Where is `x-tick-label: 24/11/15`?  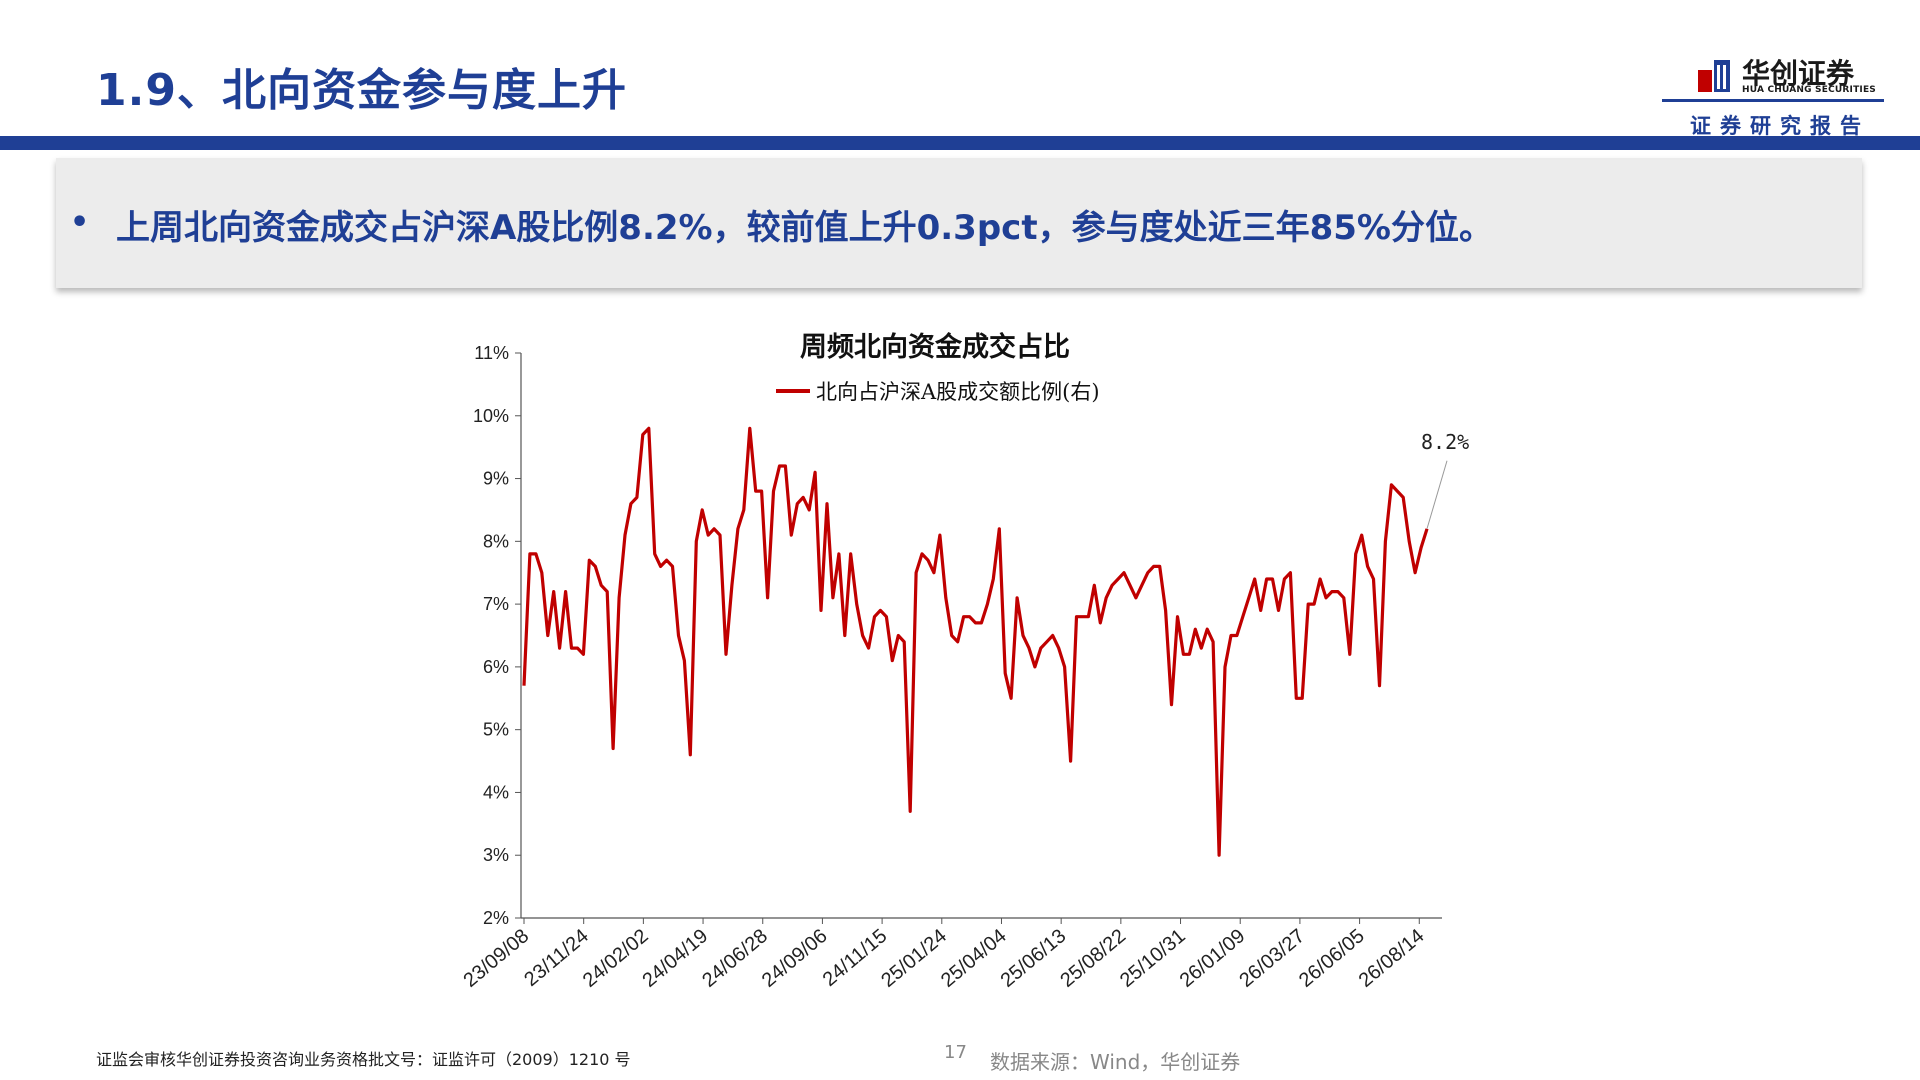 x-tick-label: 24/11/15 is located at coordinates (855, 958).